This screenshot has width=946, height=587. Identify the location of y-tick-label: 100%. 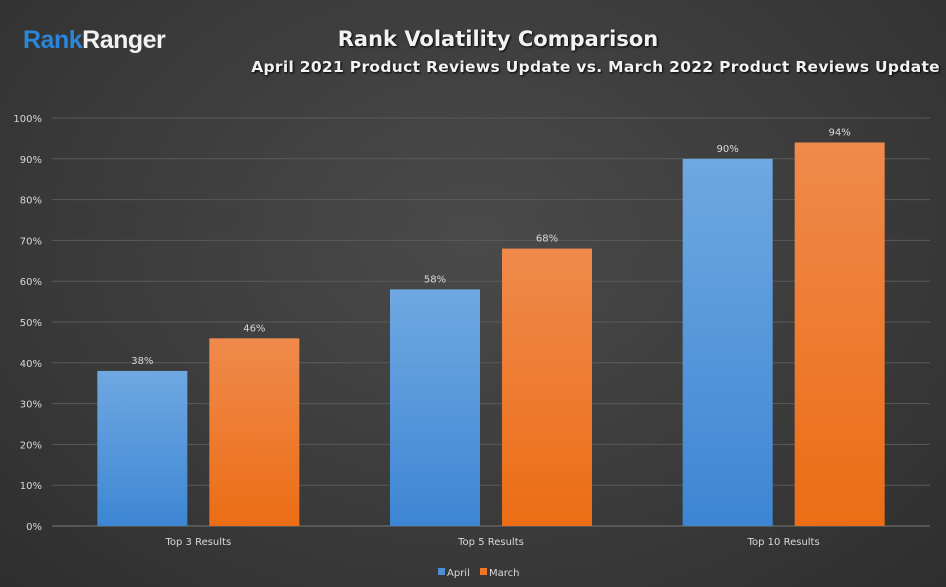
(27, 119).